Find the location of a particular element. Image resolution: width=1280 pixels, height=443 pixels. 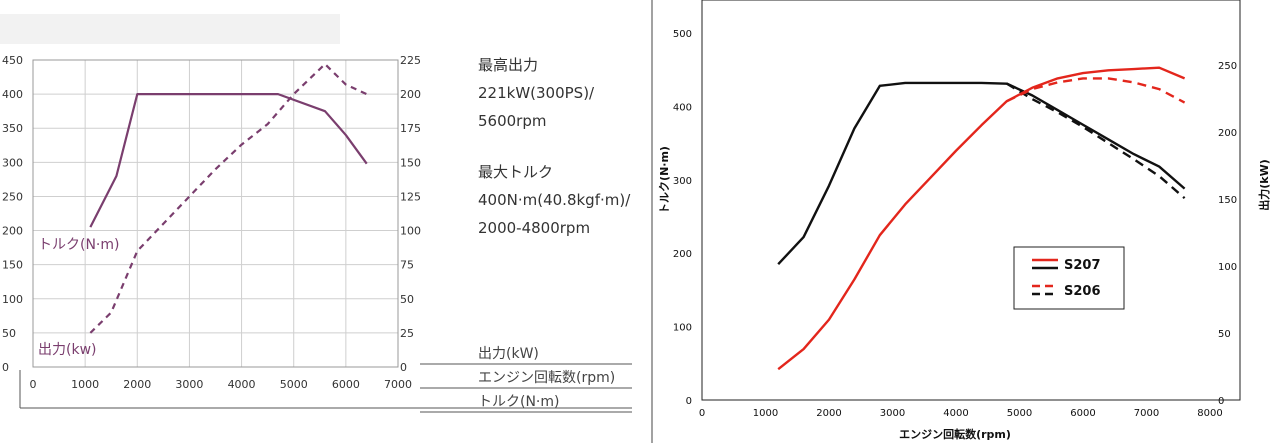

left-spec-text: 400N·m(40.8kgf·m)/ is located at coordinates (554, 200).